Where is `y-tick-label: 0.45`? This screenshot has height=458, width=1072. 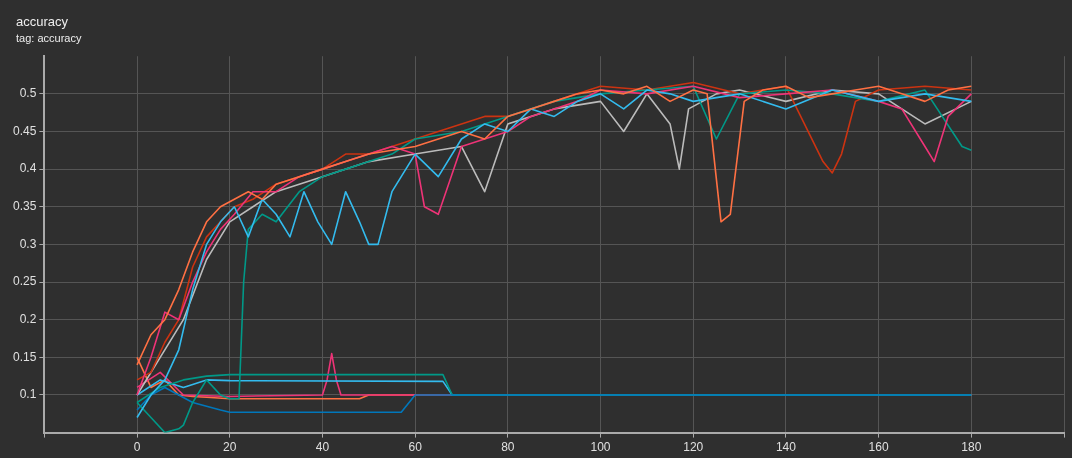 y-tick-label: 0.45 is located at coordinates (25, 130).